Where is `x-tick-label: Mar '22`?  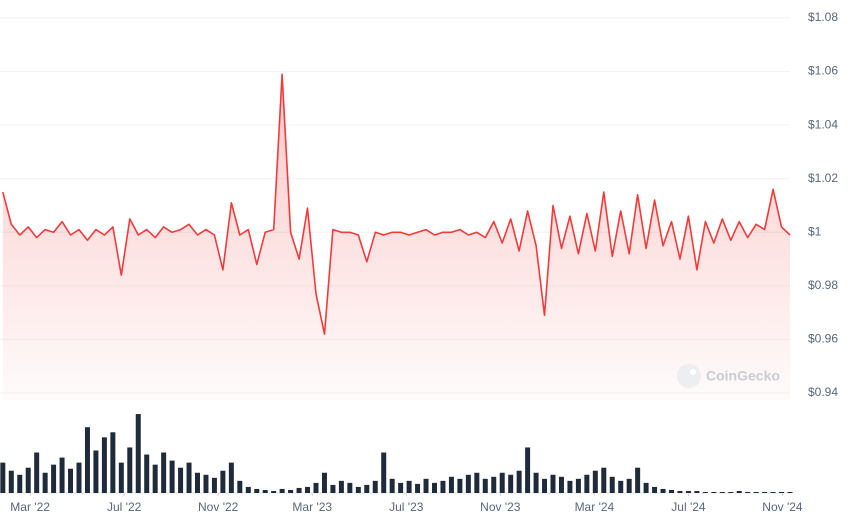
x-tick-label: Mar '22 is located at coordinates (30, 507).